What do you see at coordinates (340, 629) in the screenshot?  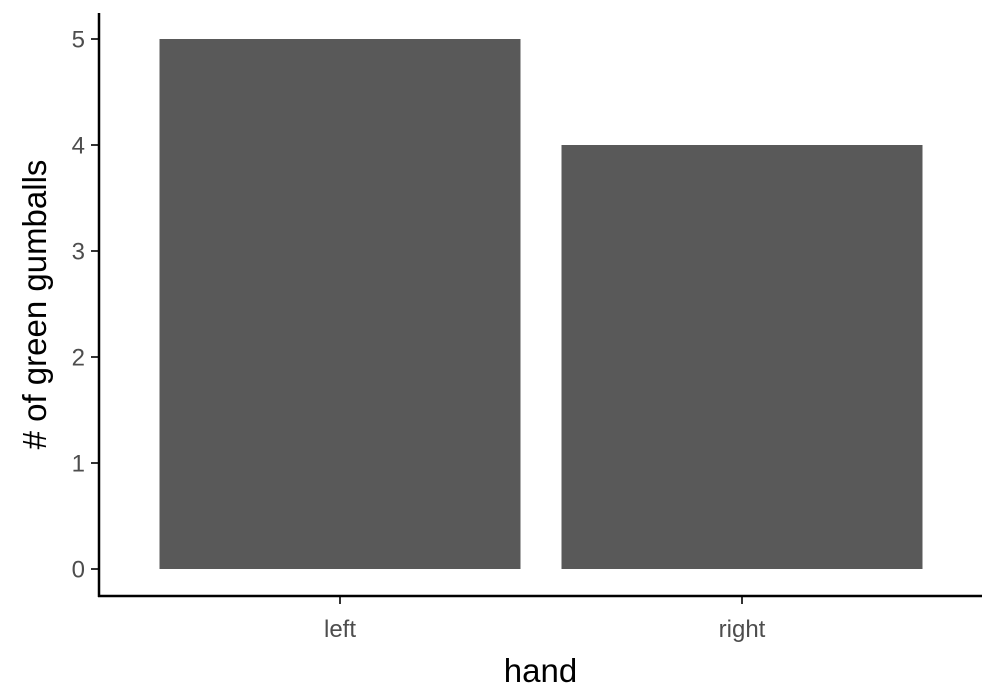 I see `x-tick-label-left: left` at bounding box center [340, 629].